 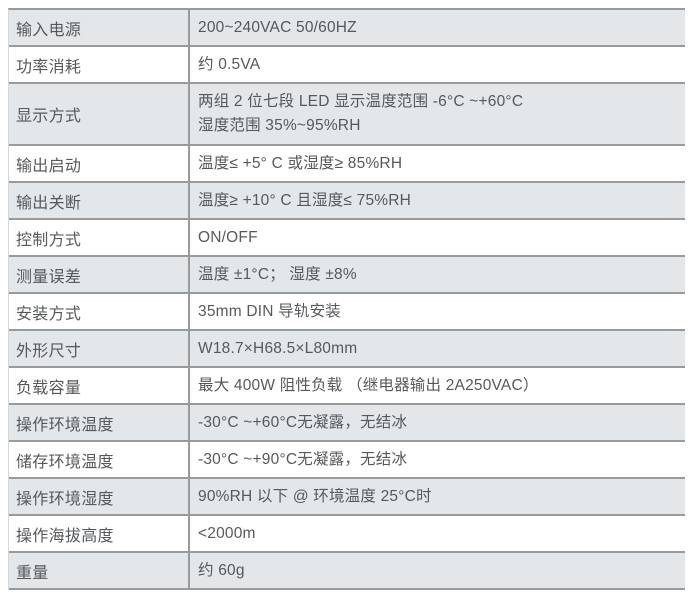 What do you see at coordinates (99, 311) in the screenshot?
I see `row-label: 安装方式` at bounding box center [99, 311].